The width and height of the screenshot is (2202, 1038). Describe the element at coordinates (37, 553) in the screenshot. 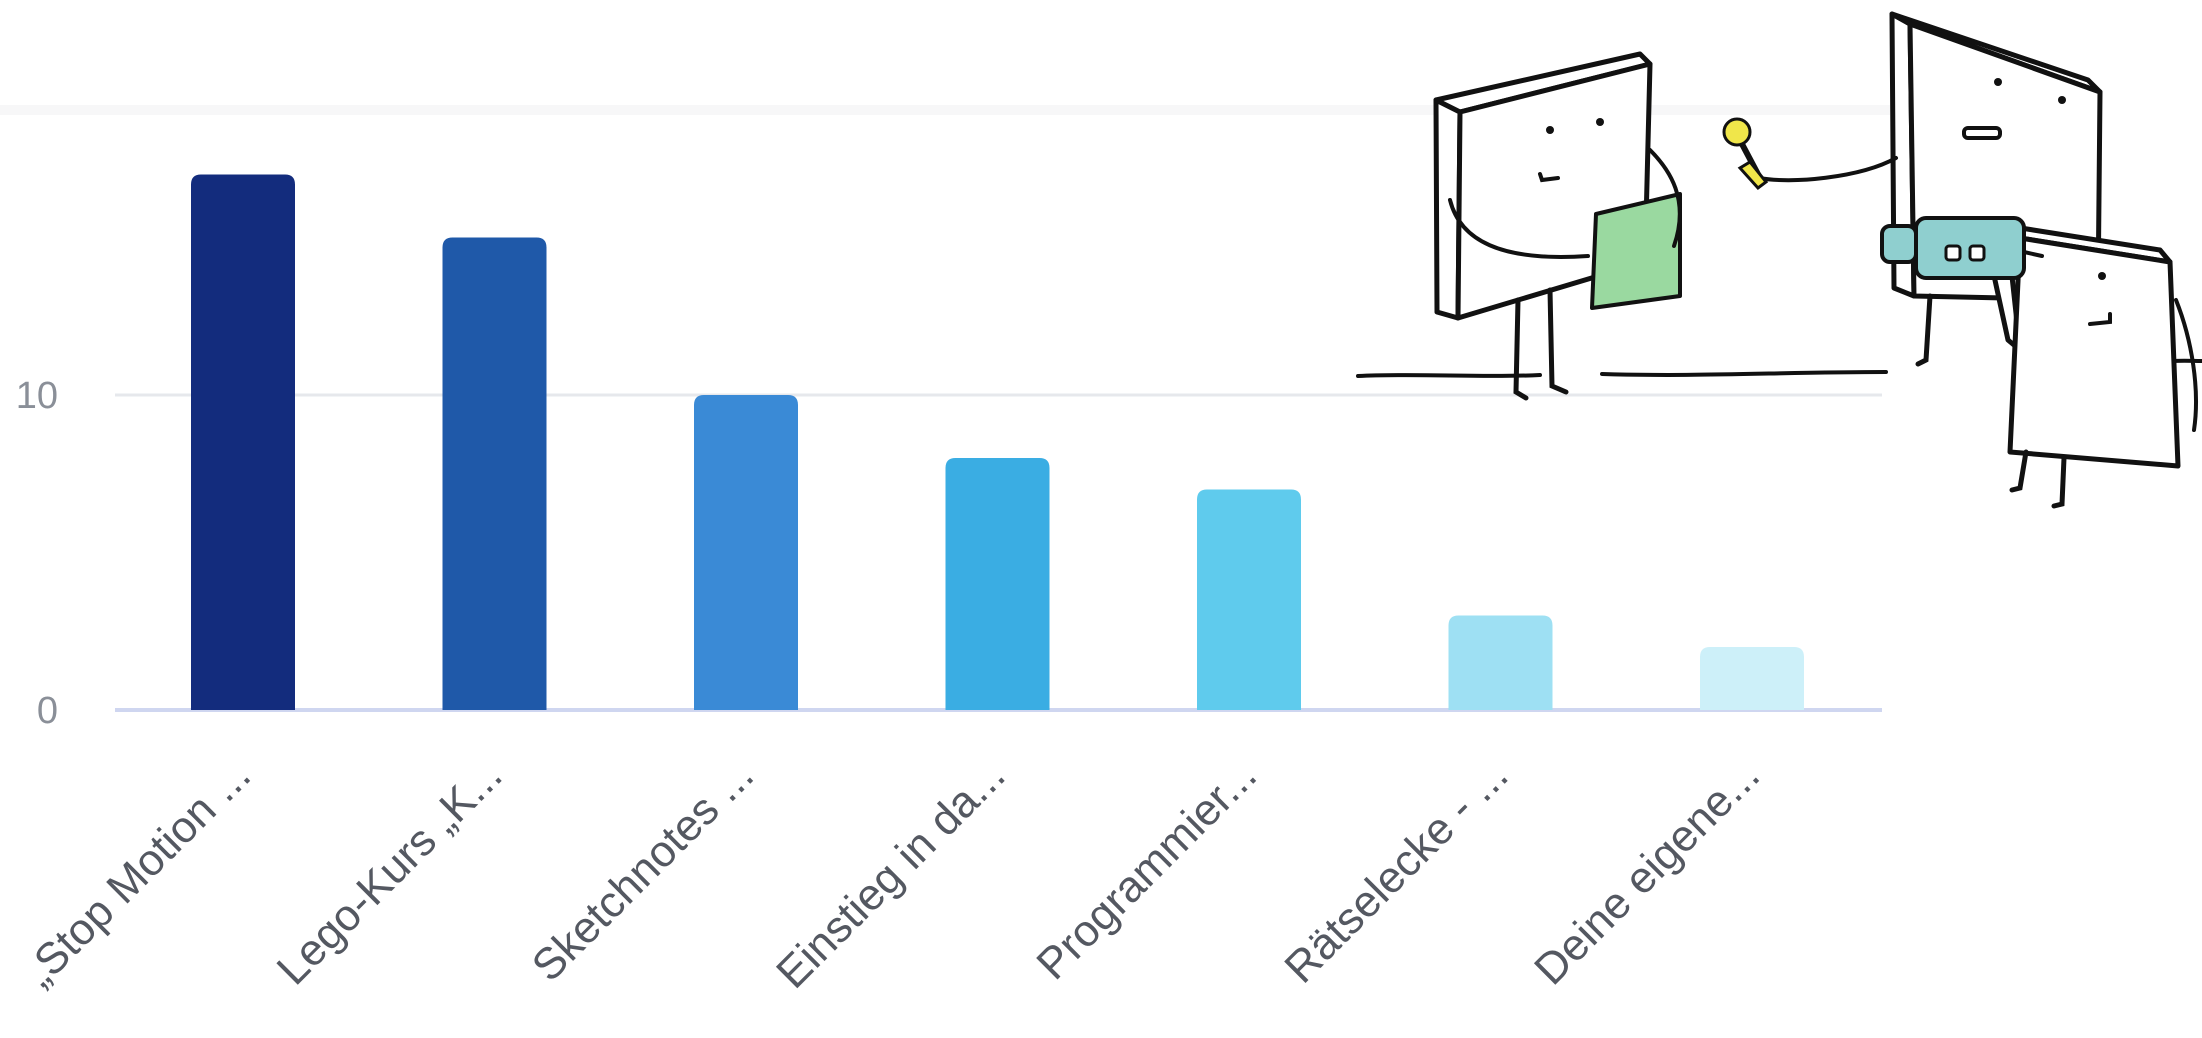

I see `y-axis-ticks: 0 10` at that location.